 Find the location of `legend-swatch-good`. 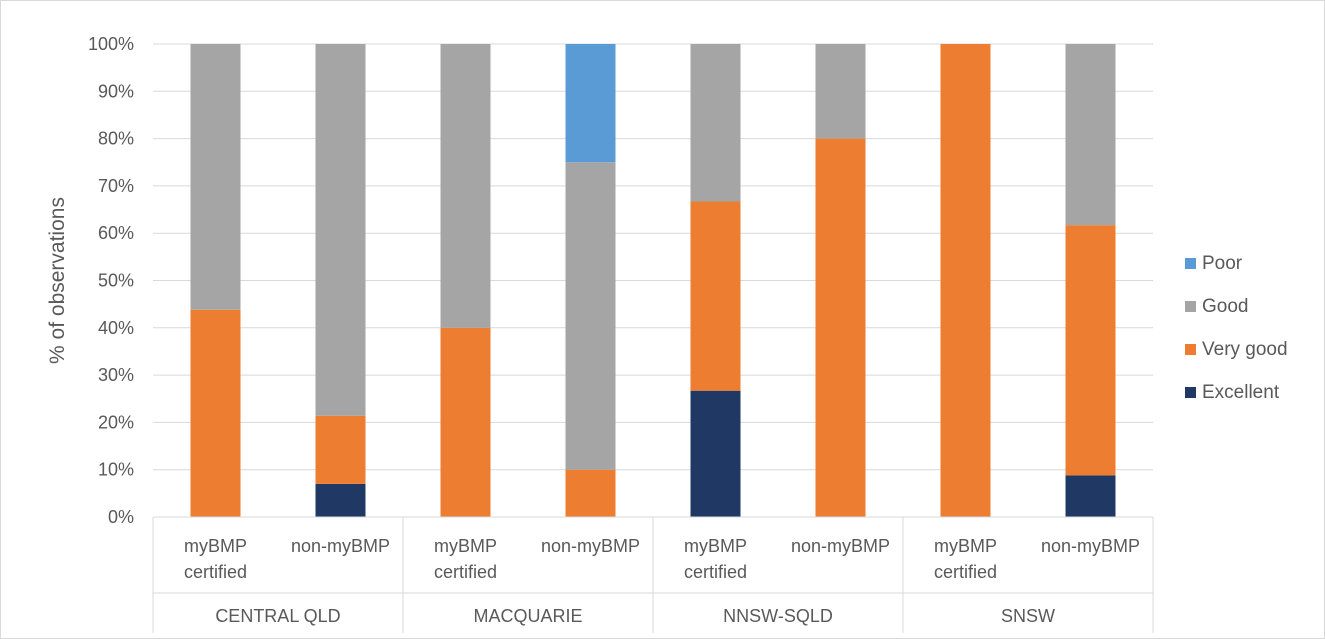

legend-swatch-good is located at coordinates (1190, 306).